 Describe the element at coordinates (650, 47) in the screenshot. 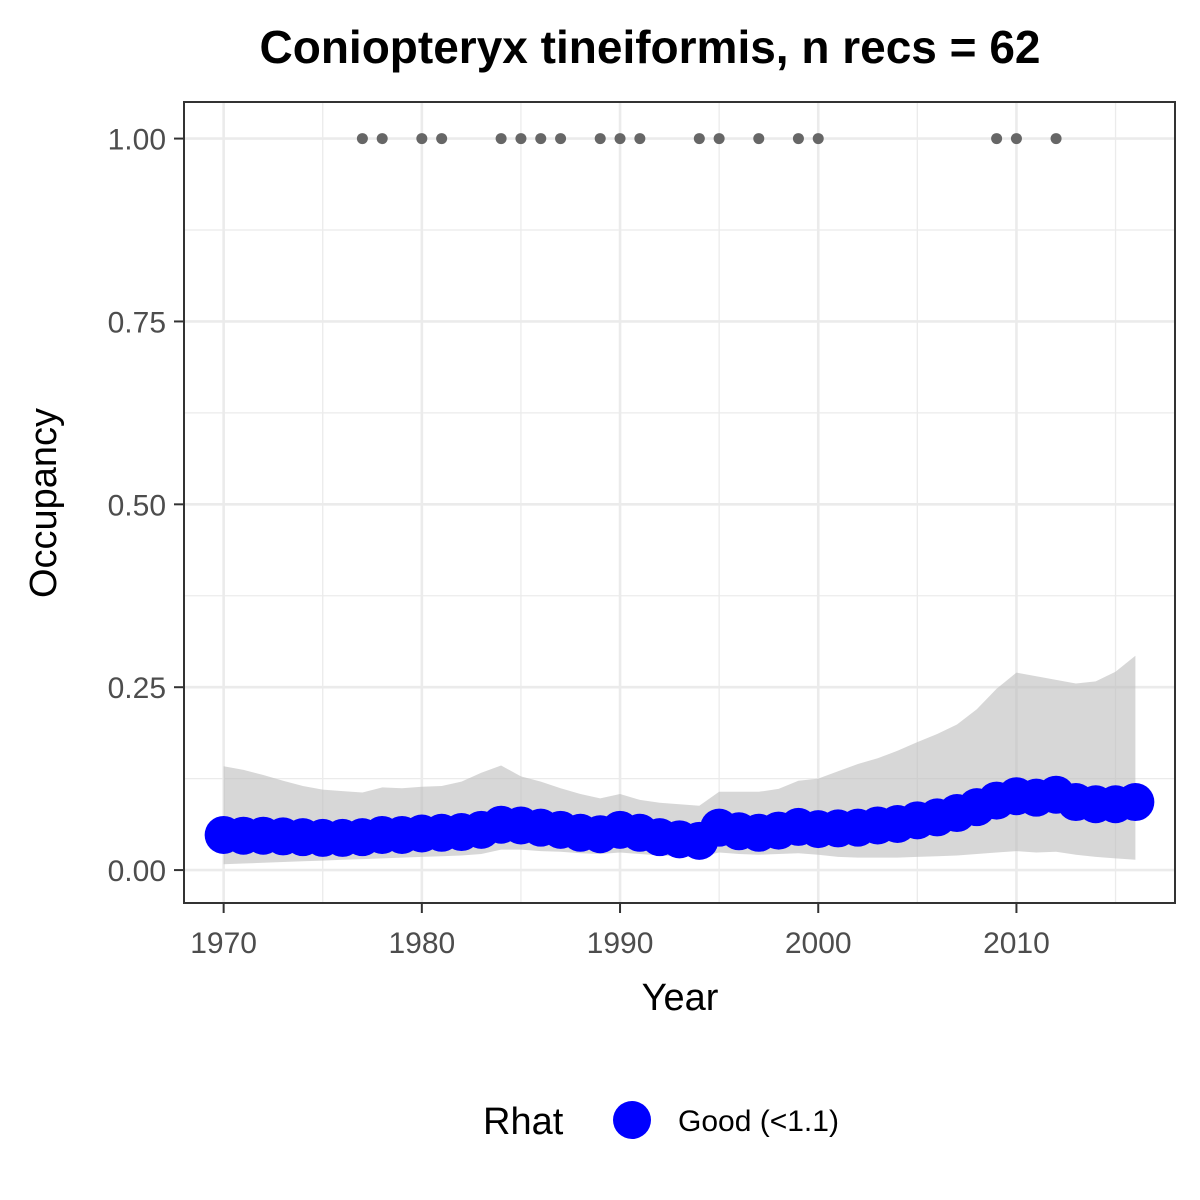

I see `chart-title: Coniopteryx tineiformis, n recs = 62` at that location.